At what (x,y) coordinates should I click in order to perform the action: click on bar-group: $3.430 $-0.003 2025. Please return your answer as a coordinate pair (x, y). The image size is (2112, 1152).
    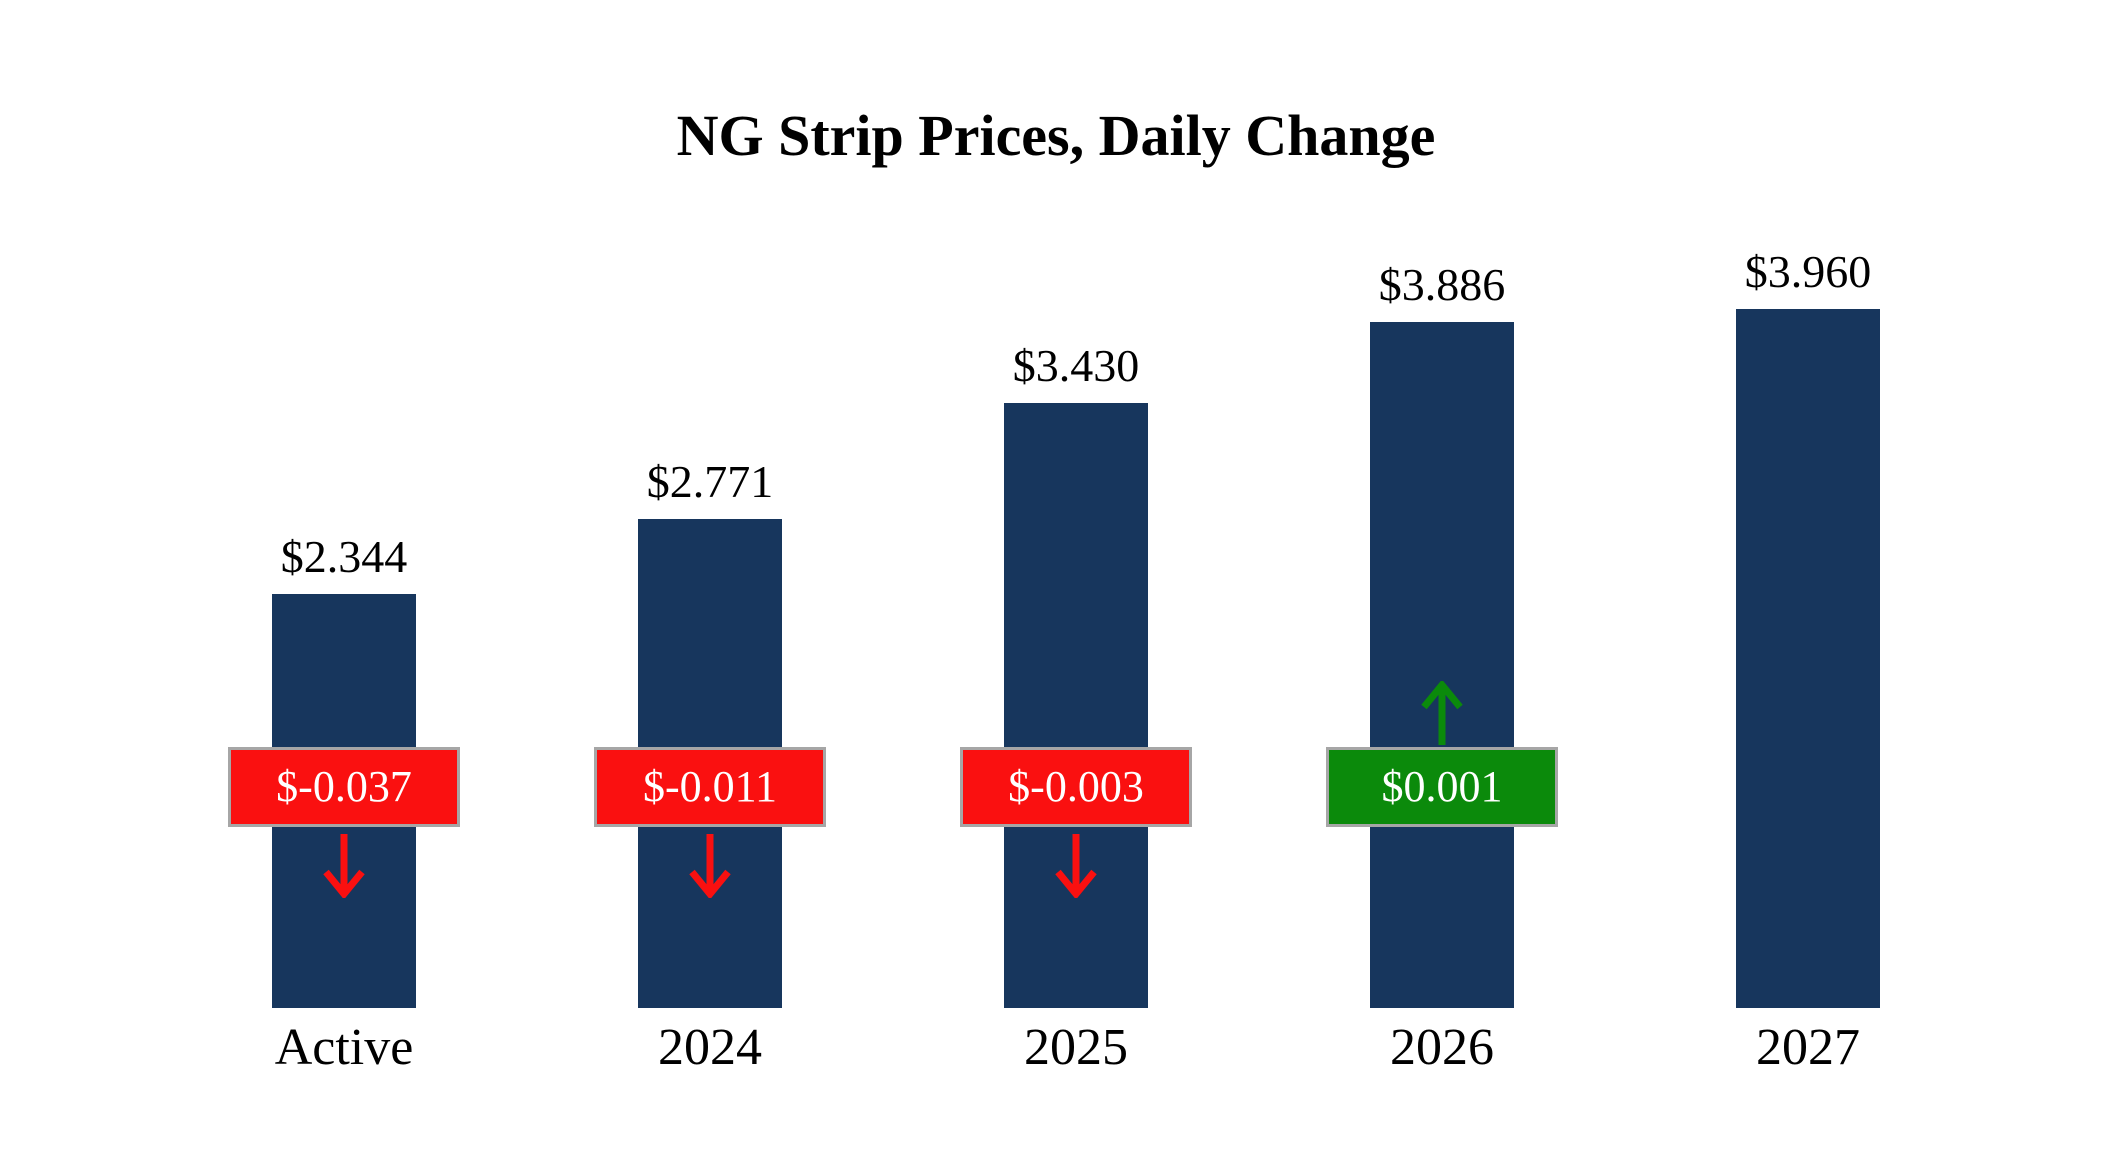
    Looking at the image, I should click on (1076, 637).